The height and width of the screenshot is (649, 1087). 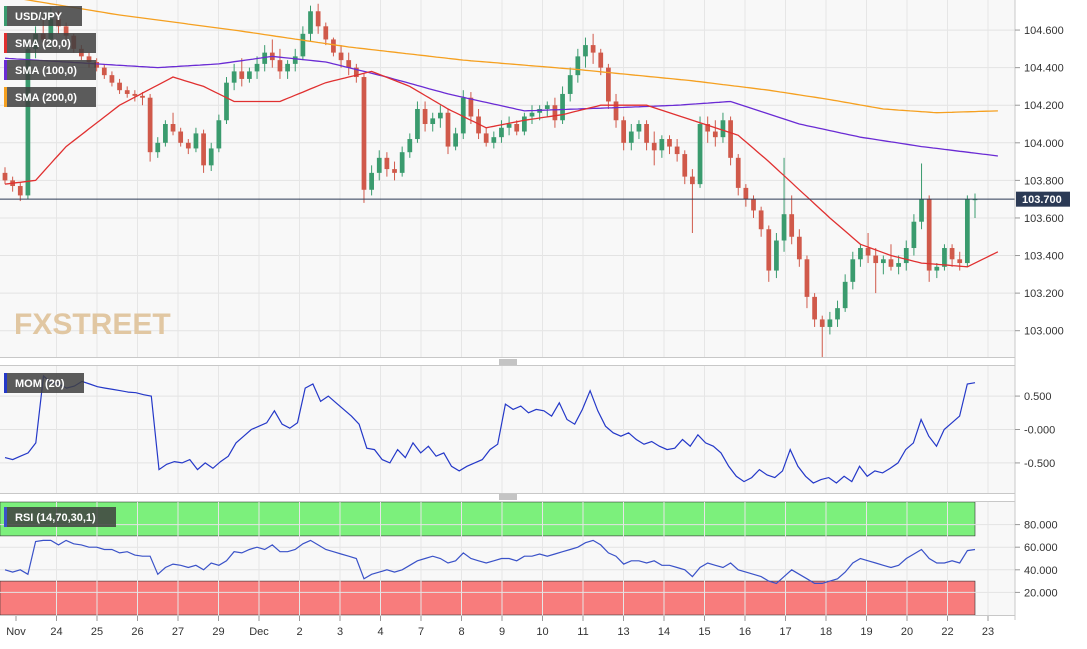 What do you see at coordinates (664, 632) in the screenshot?
I see `x-tick-label: 14` at bounding box center [664, 632].